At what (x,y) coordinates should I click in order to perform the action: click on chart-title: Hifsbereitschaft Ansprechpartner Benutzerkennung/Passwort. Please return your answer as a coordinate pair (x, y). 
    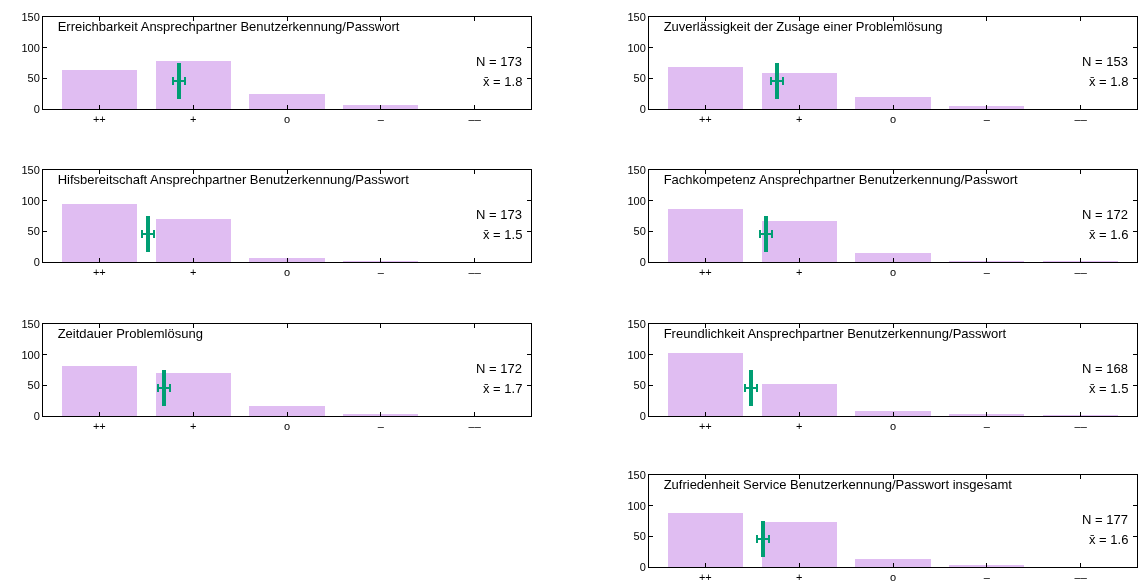
    Looking at the image, I should click on (233, 179).